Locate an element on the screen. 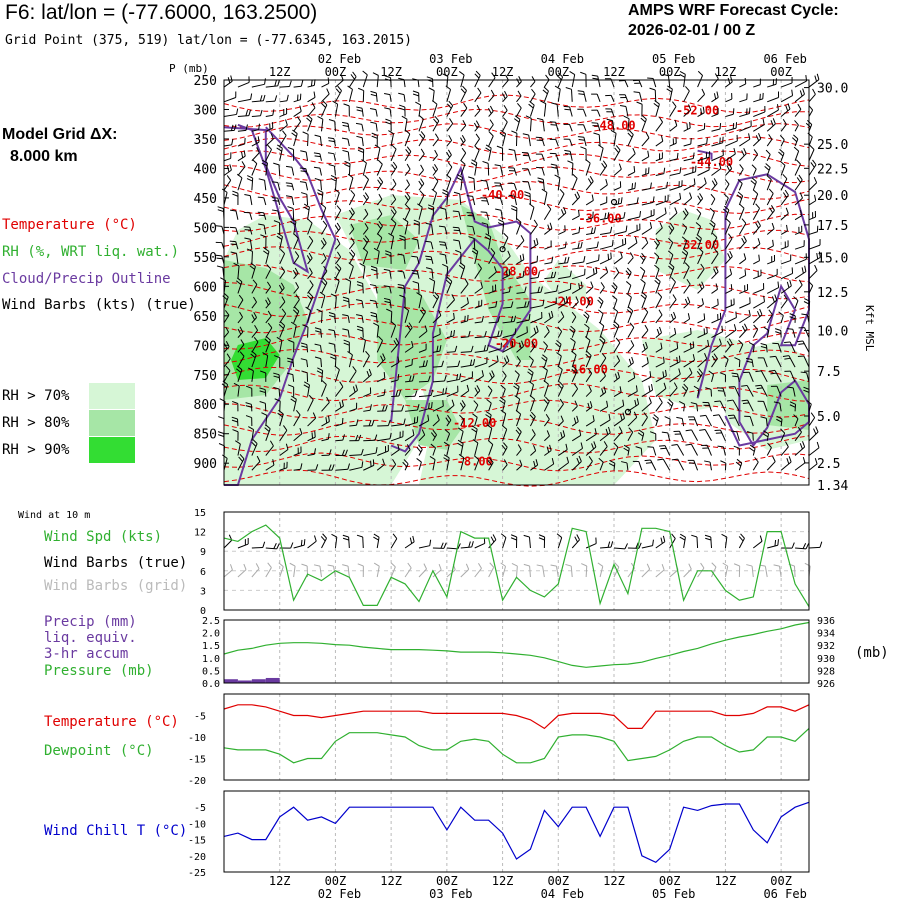 The image size is (900, 900). wind-ytick-label: 12 is located at coordinates (200, 533).